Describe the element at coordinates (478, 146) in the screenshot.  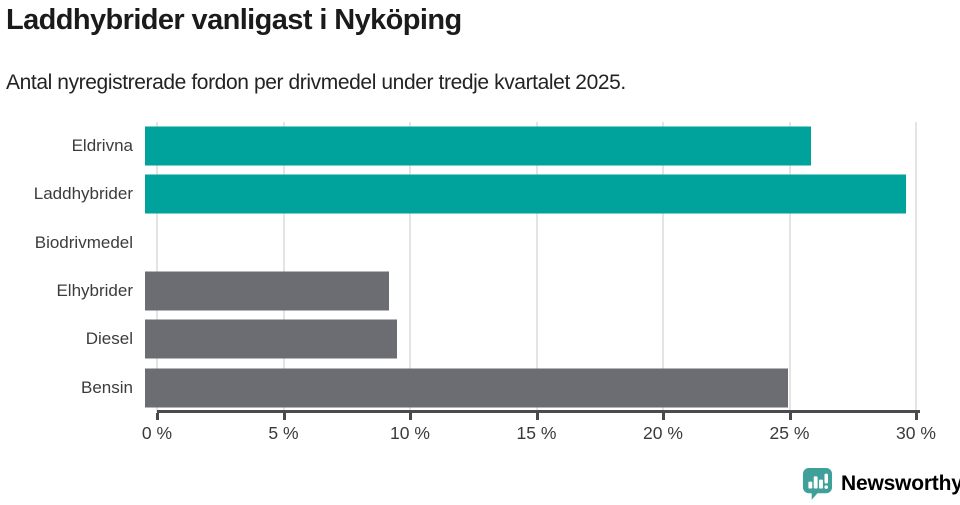
I see `bar-eldrivna` at that location.